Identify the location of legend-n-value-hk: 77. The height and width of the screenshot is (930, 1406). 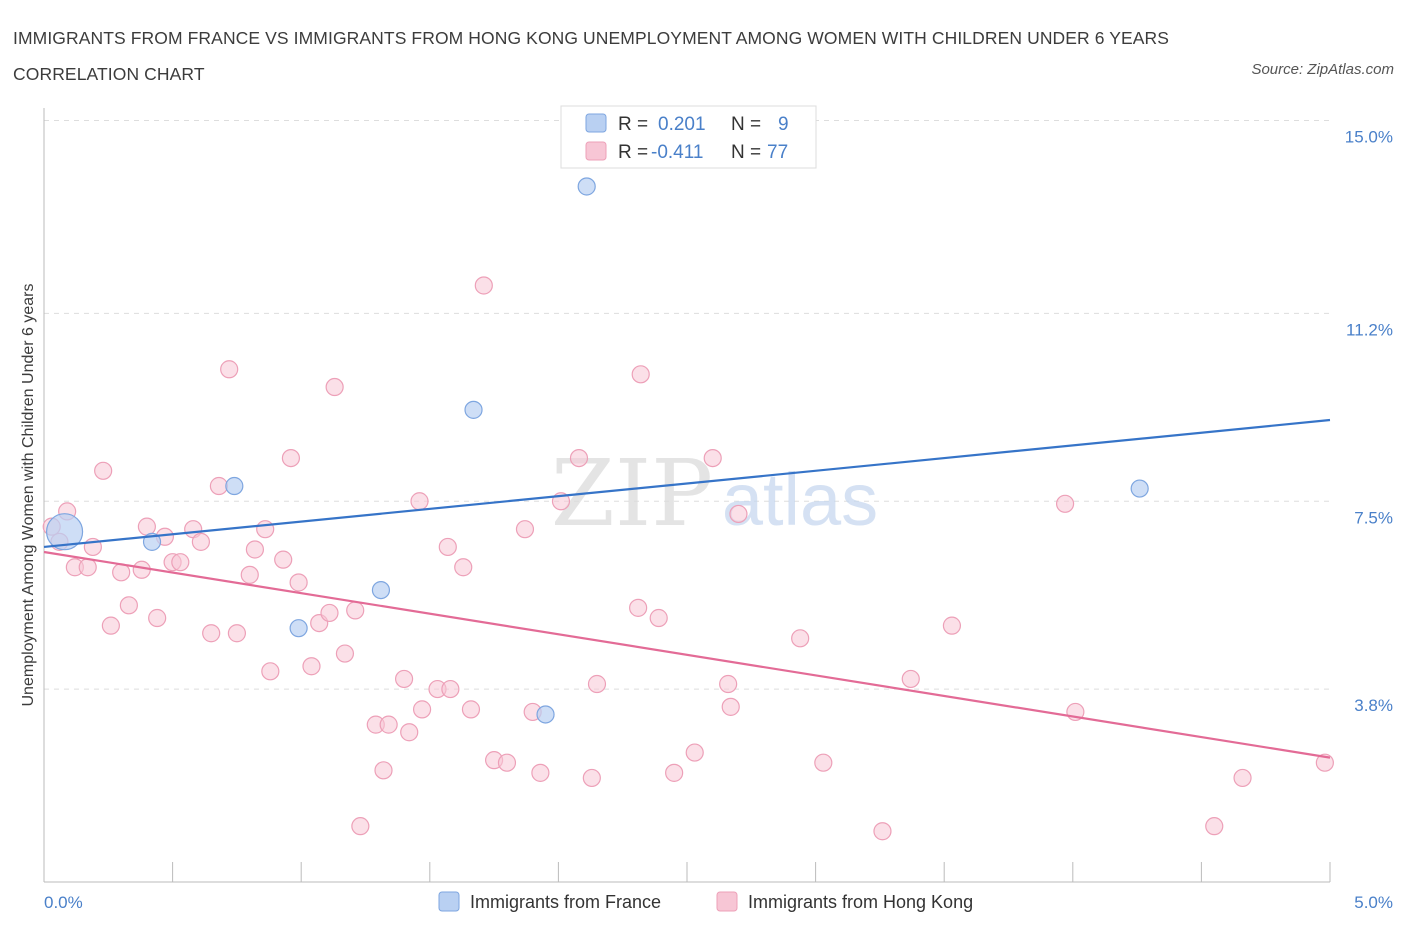
(777, 152).